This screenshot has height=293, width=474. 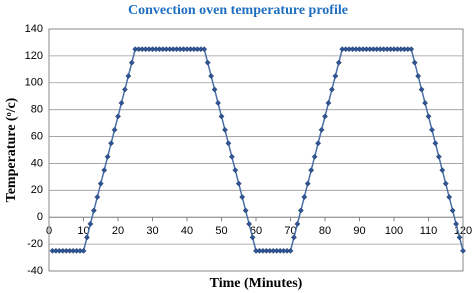 I want to click on x-tick-label: 30, so click(x=152, y=231).